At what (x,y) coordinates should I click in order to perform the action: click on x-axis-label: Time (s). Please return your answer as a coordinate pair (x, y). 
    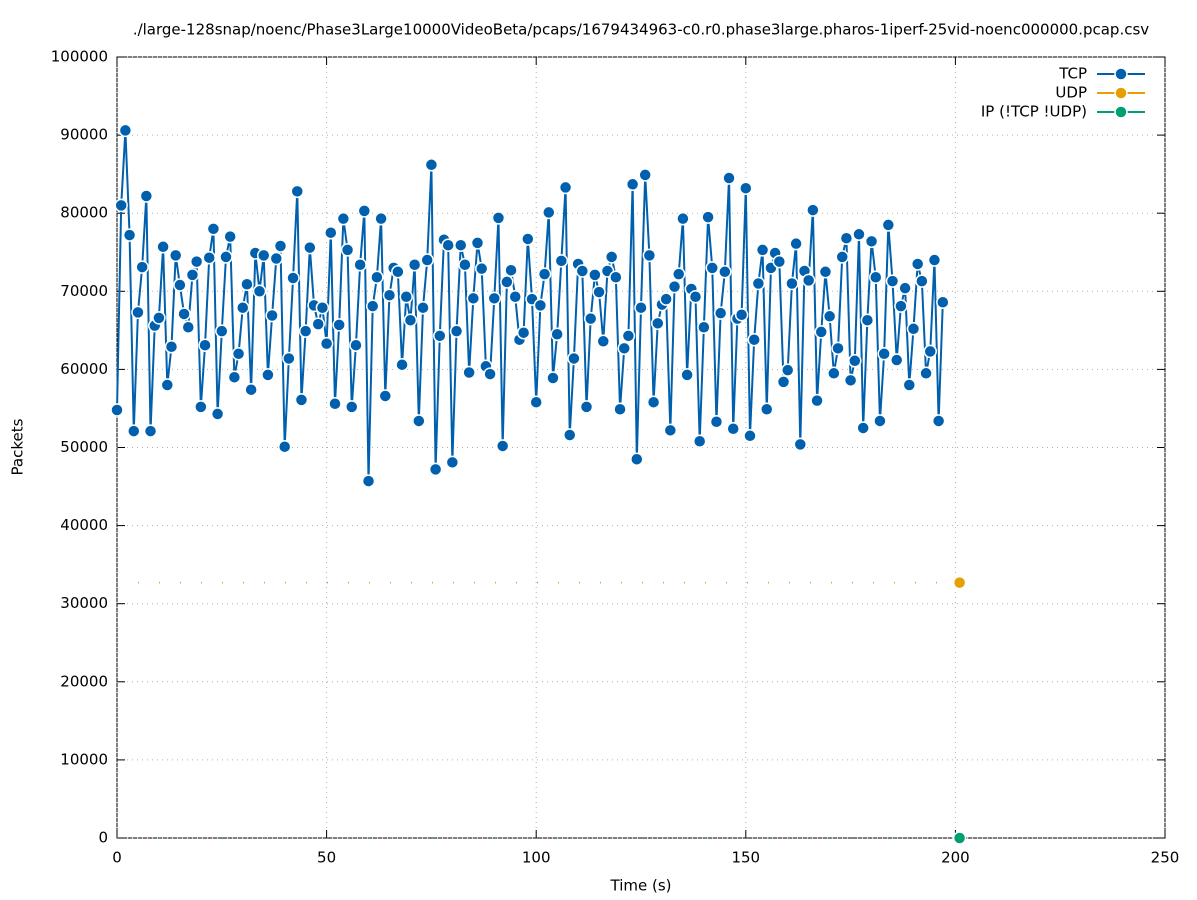
    Looking at the image, I should click on (641, 886).